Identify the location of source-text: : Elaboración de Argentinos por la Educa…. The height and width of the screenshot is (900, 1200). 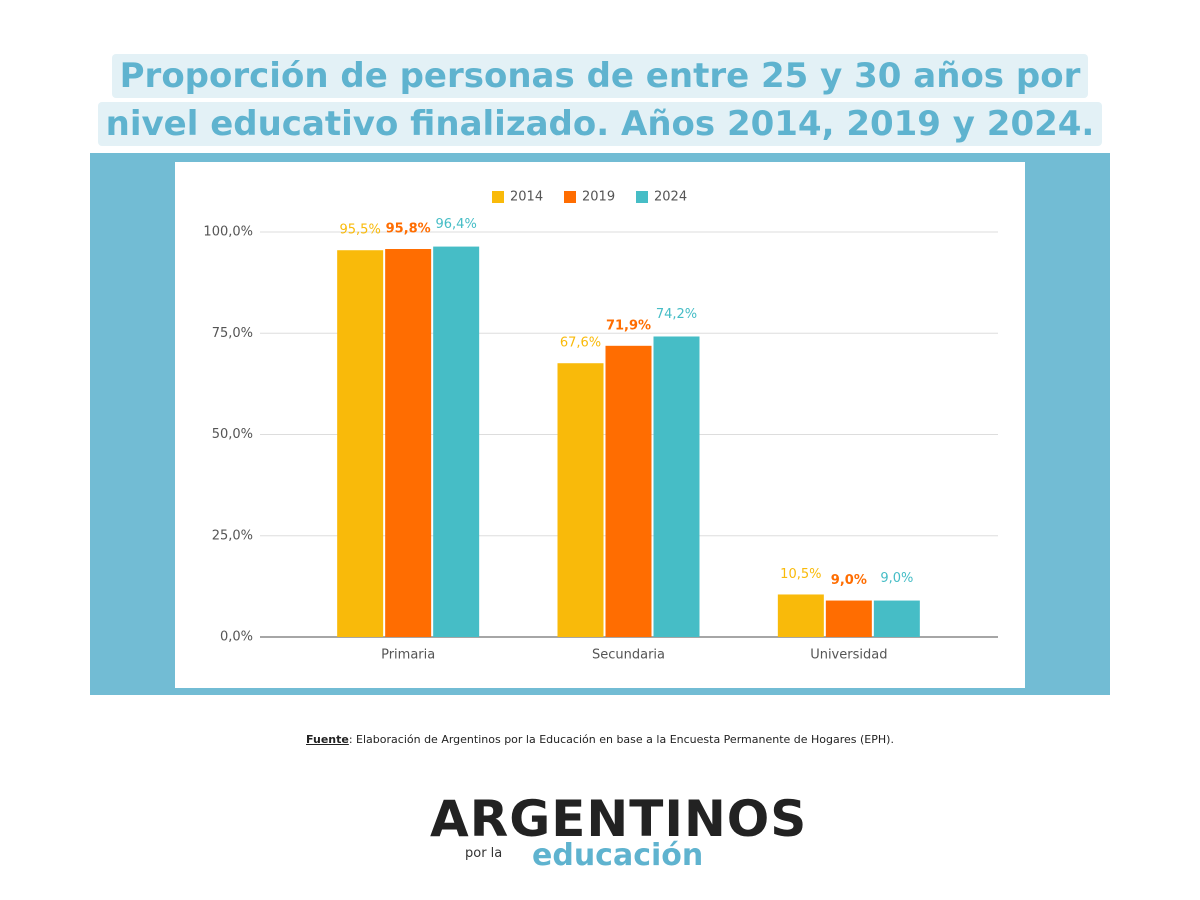
(621, 739).